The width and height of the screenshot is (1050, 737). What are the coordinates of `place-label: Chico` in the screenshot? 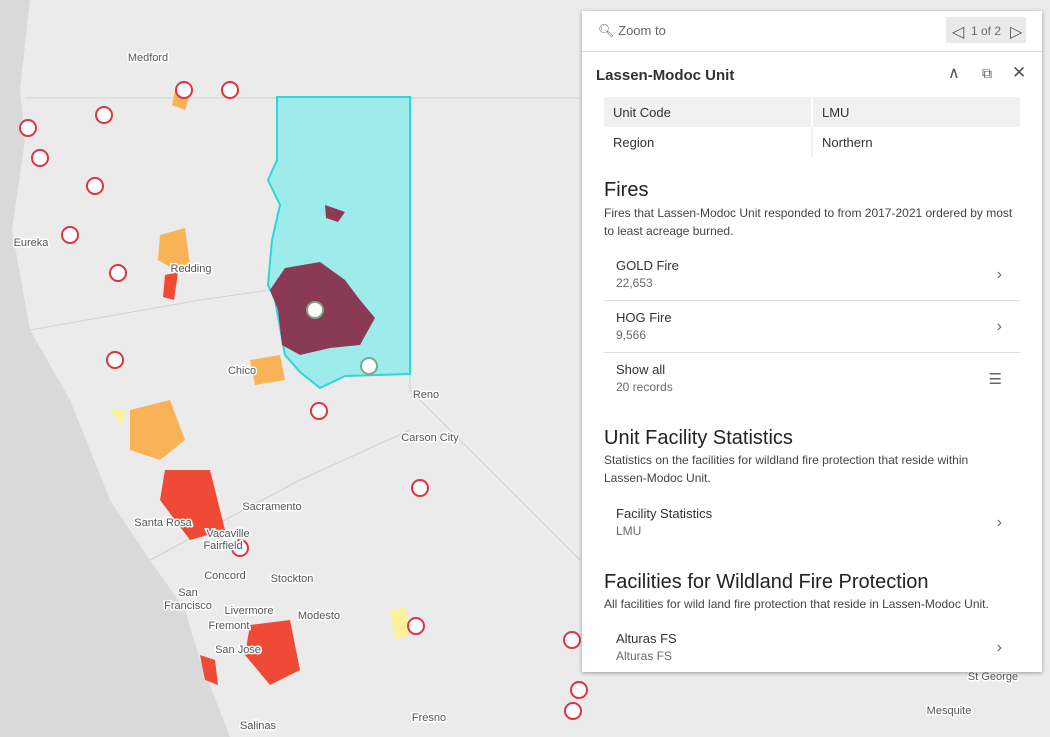 It's located at (242, 371).